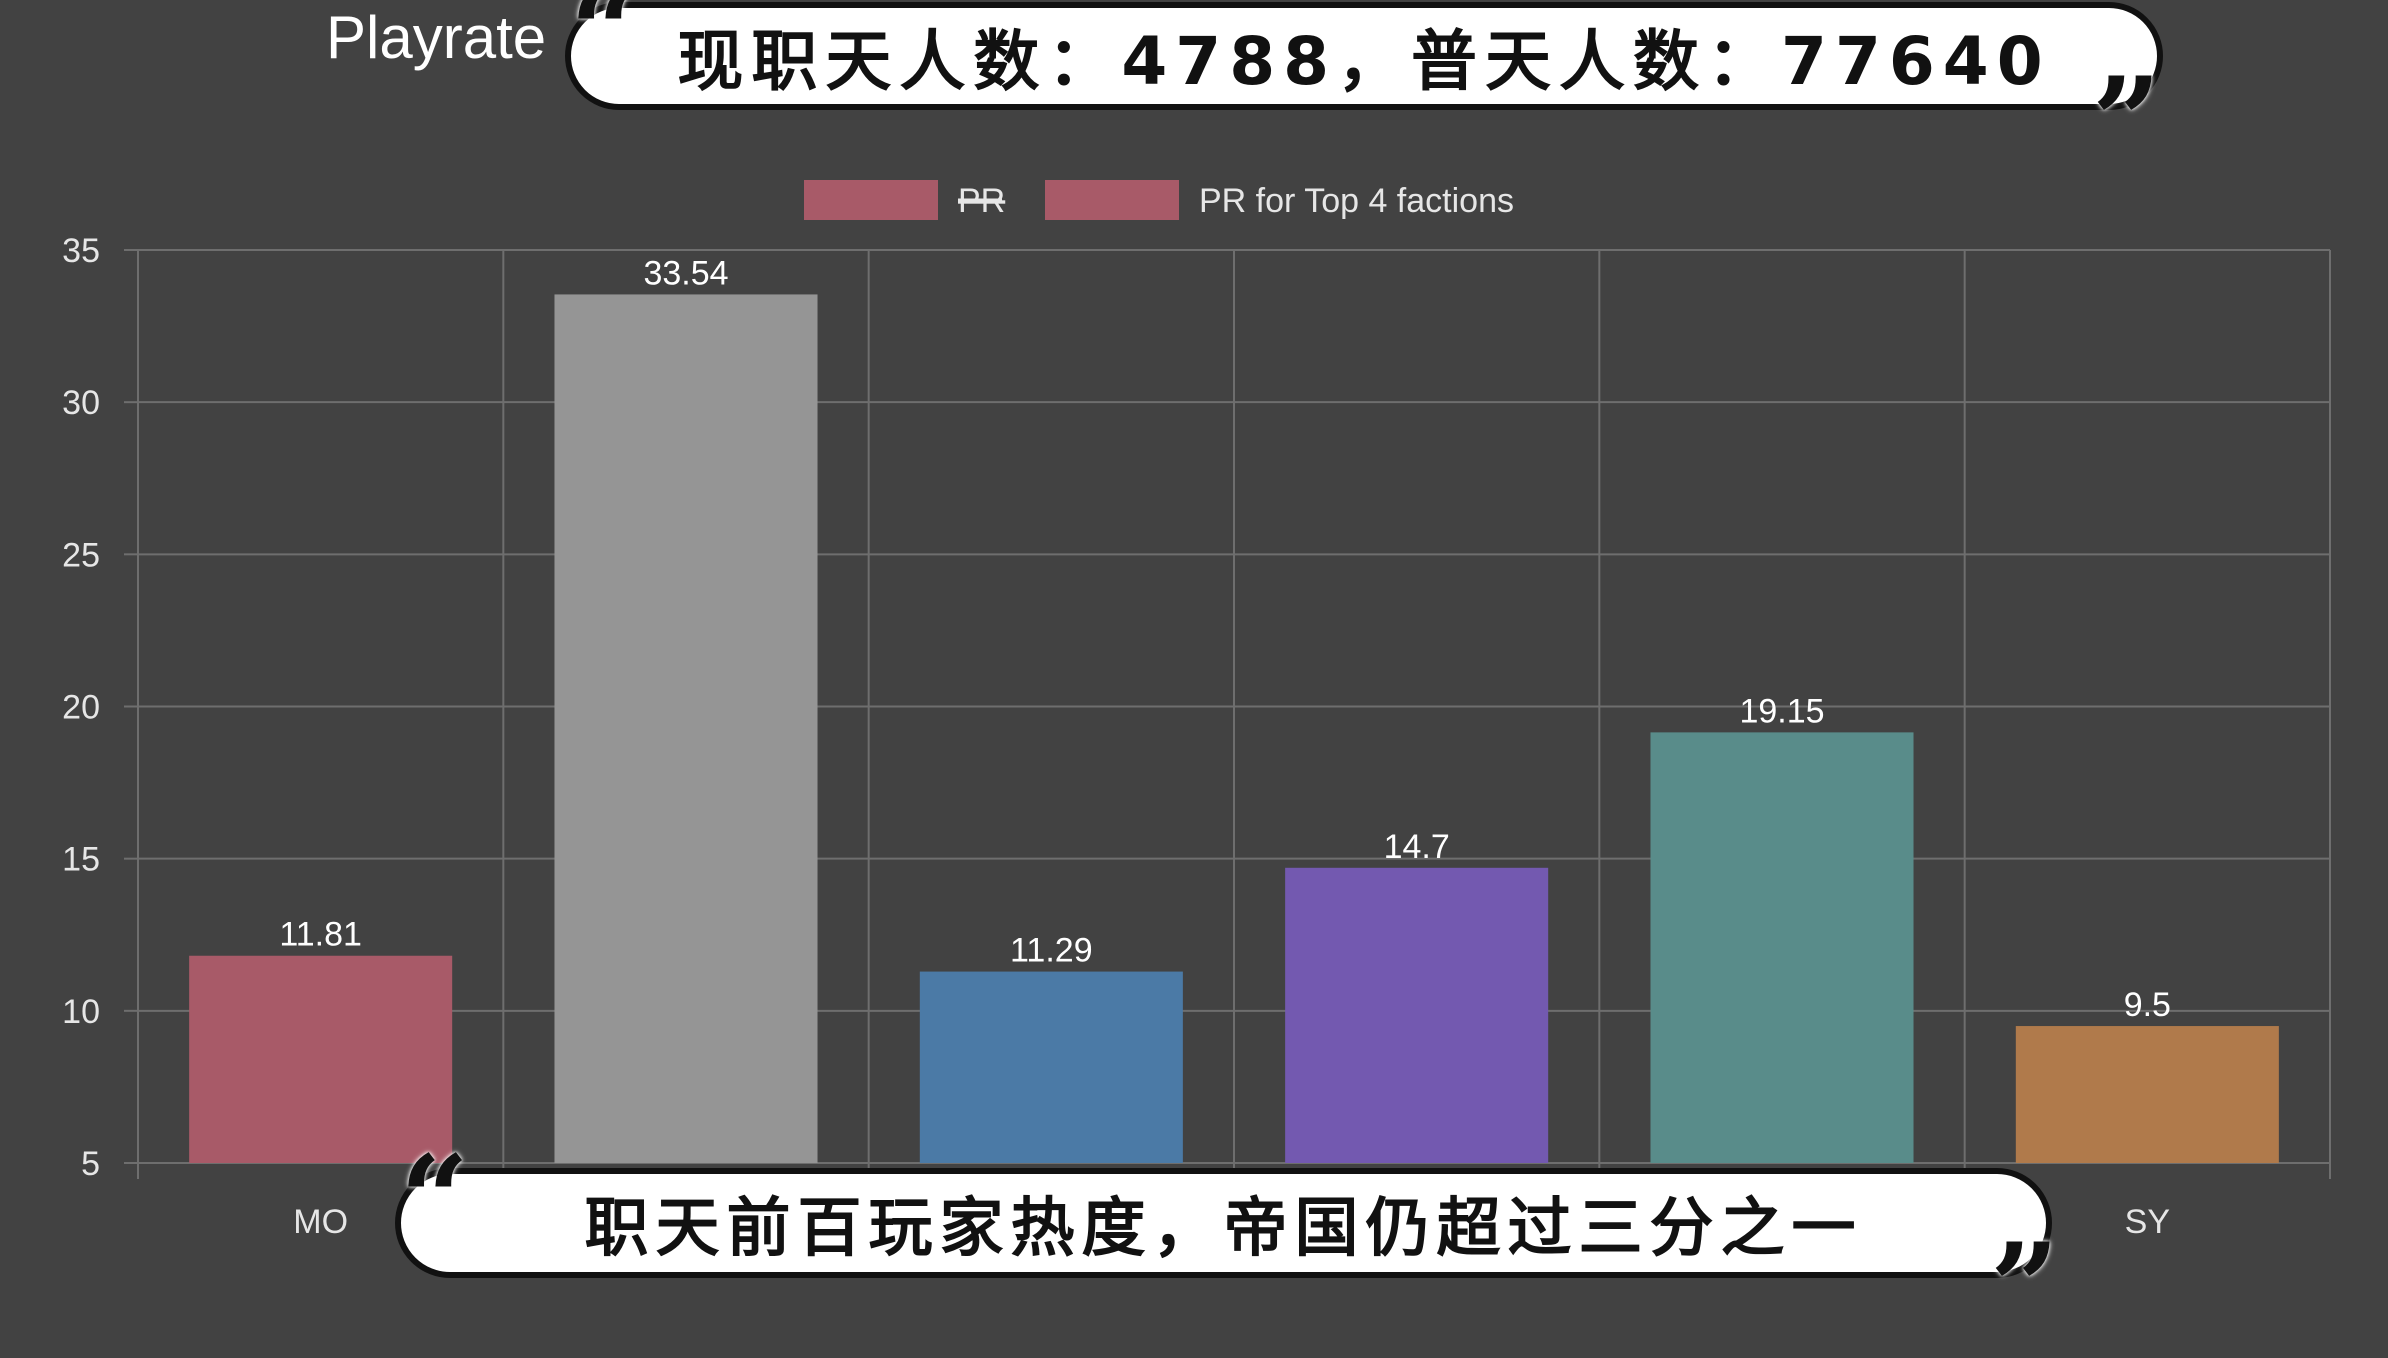 The image size is (2388, 1358). I want to click on data-label: 14.7, so click(1417, 847).